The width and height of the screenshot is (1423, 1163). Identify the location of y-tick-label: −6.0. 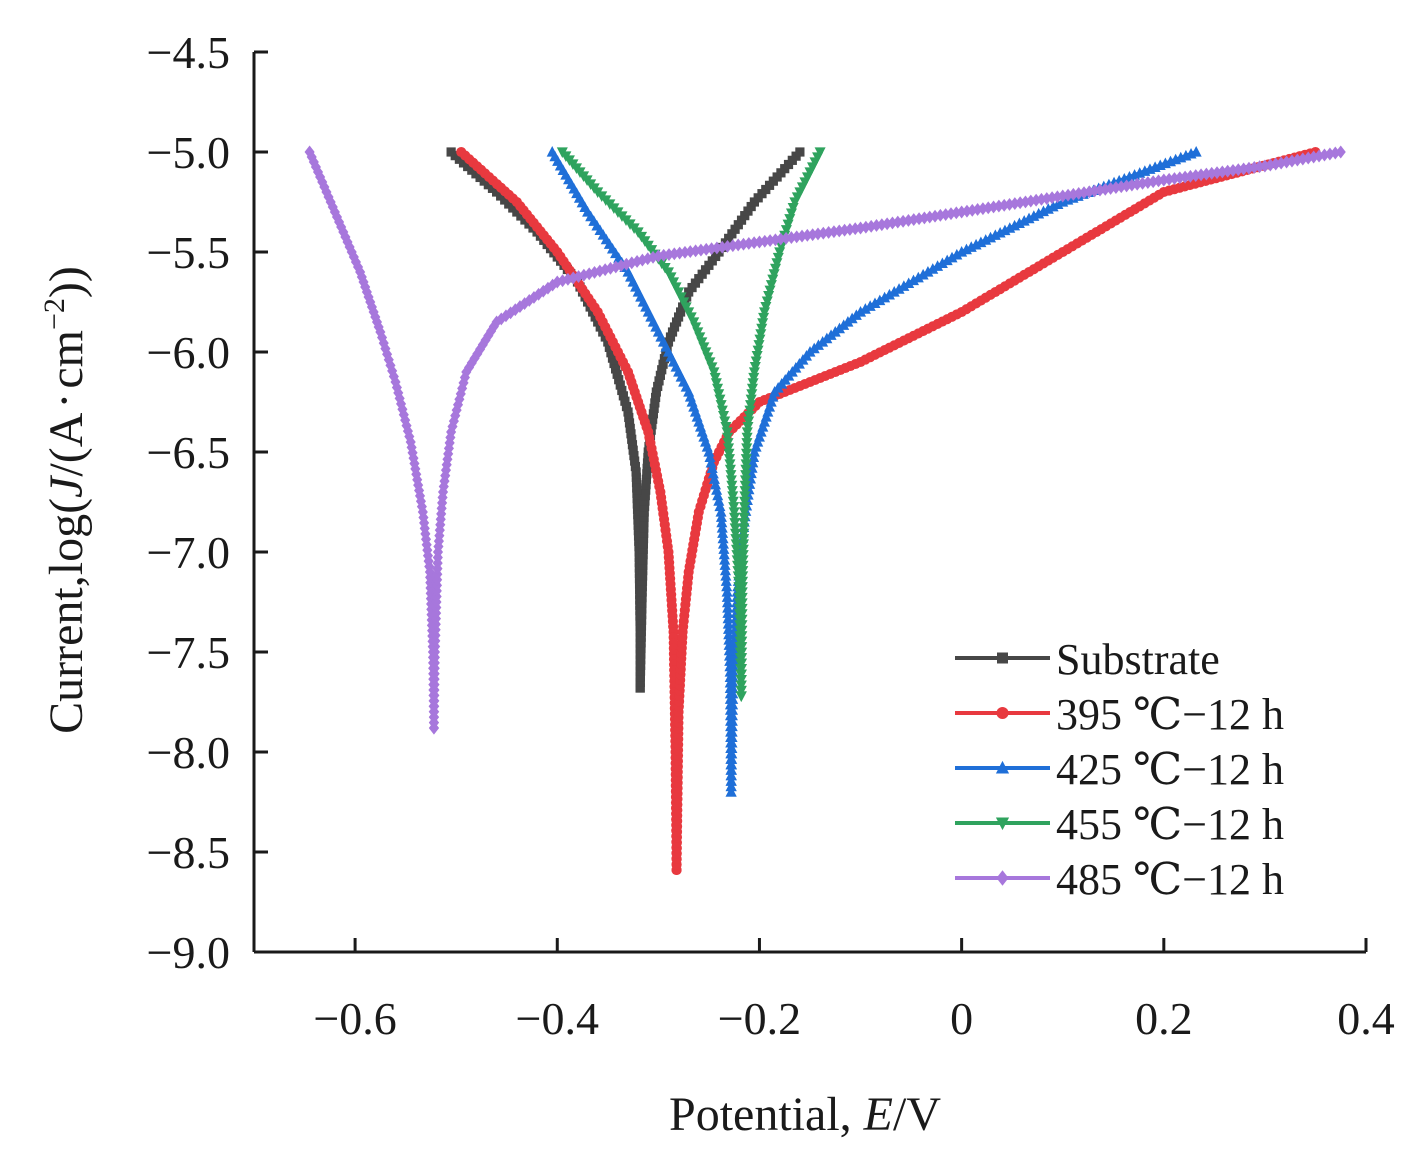
(188, 352).